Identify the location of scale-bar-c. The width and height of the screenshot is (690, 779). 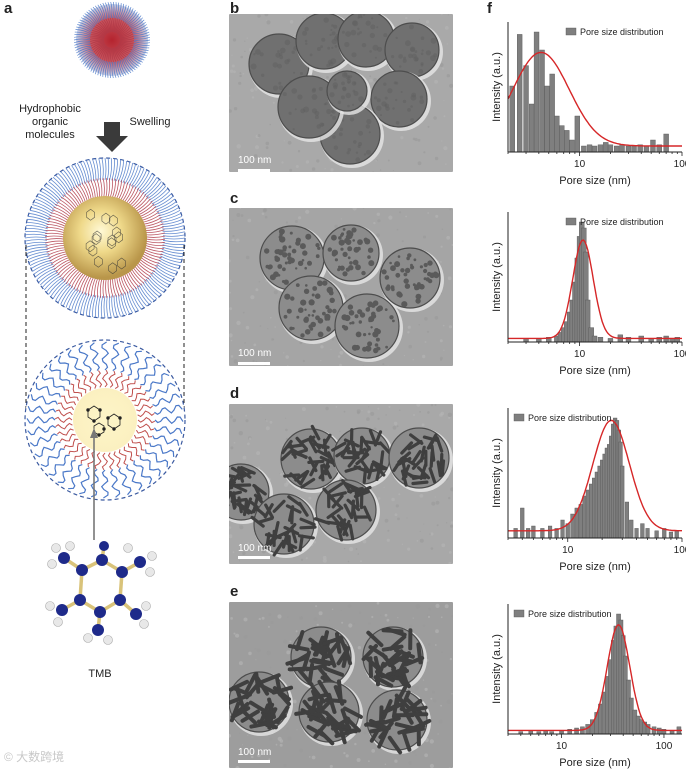
(254, 363).